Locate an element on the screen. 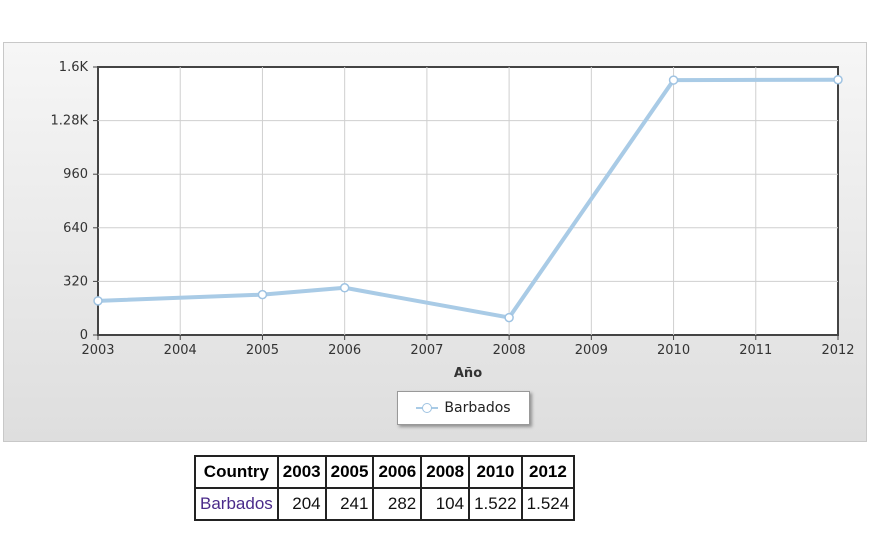 This screenshot has width=871, height=535. table-header-cell: 2006 is located at coordinates (397, 472).